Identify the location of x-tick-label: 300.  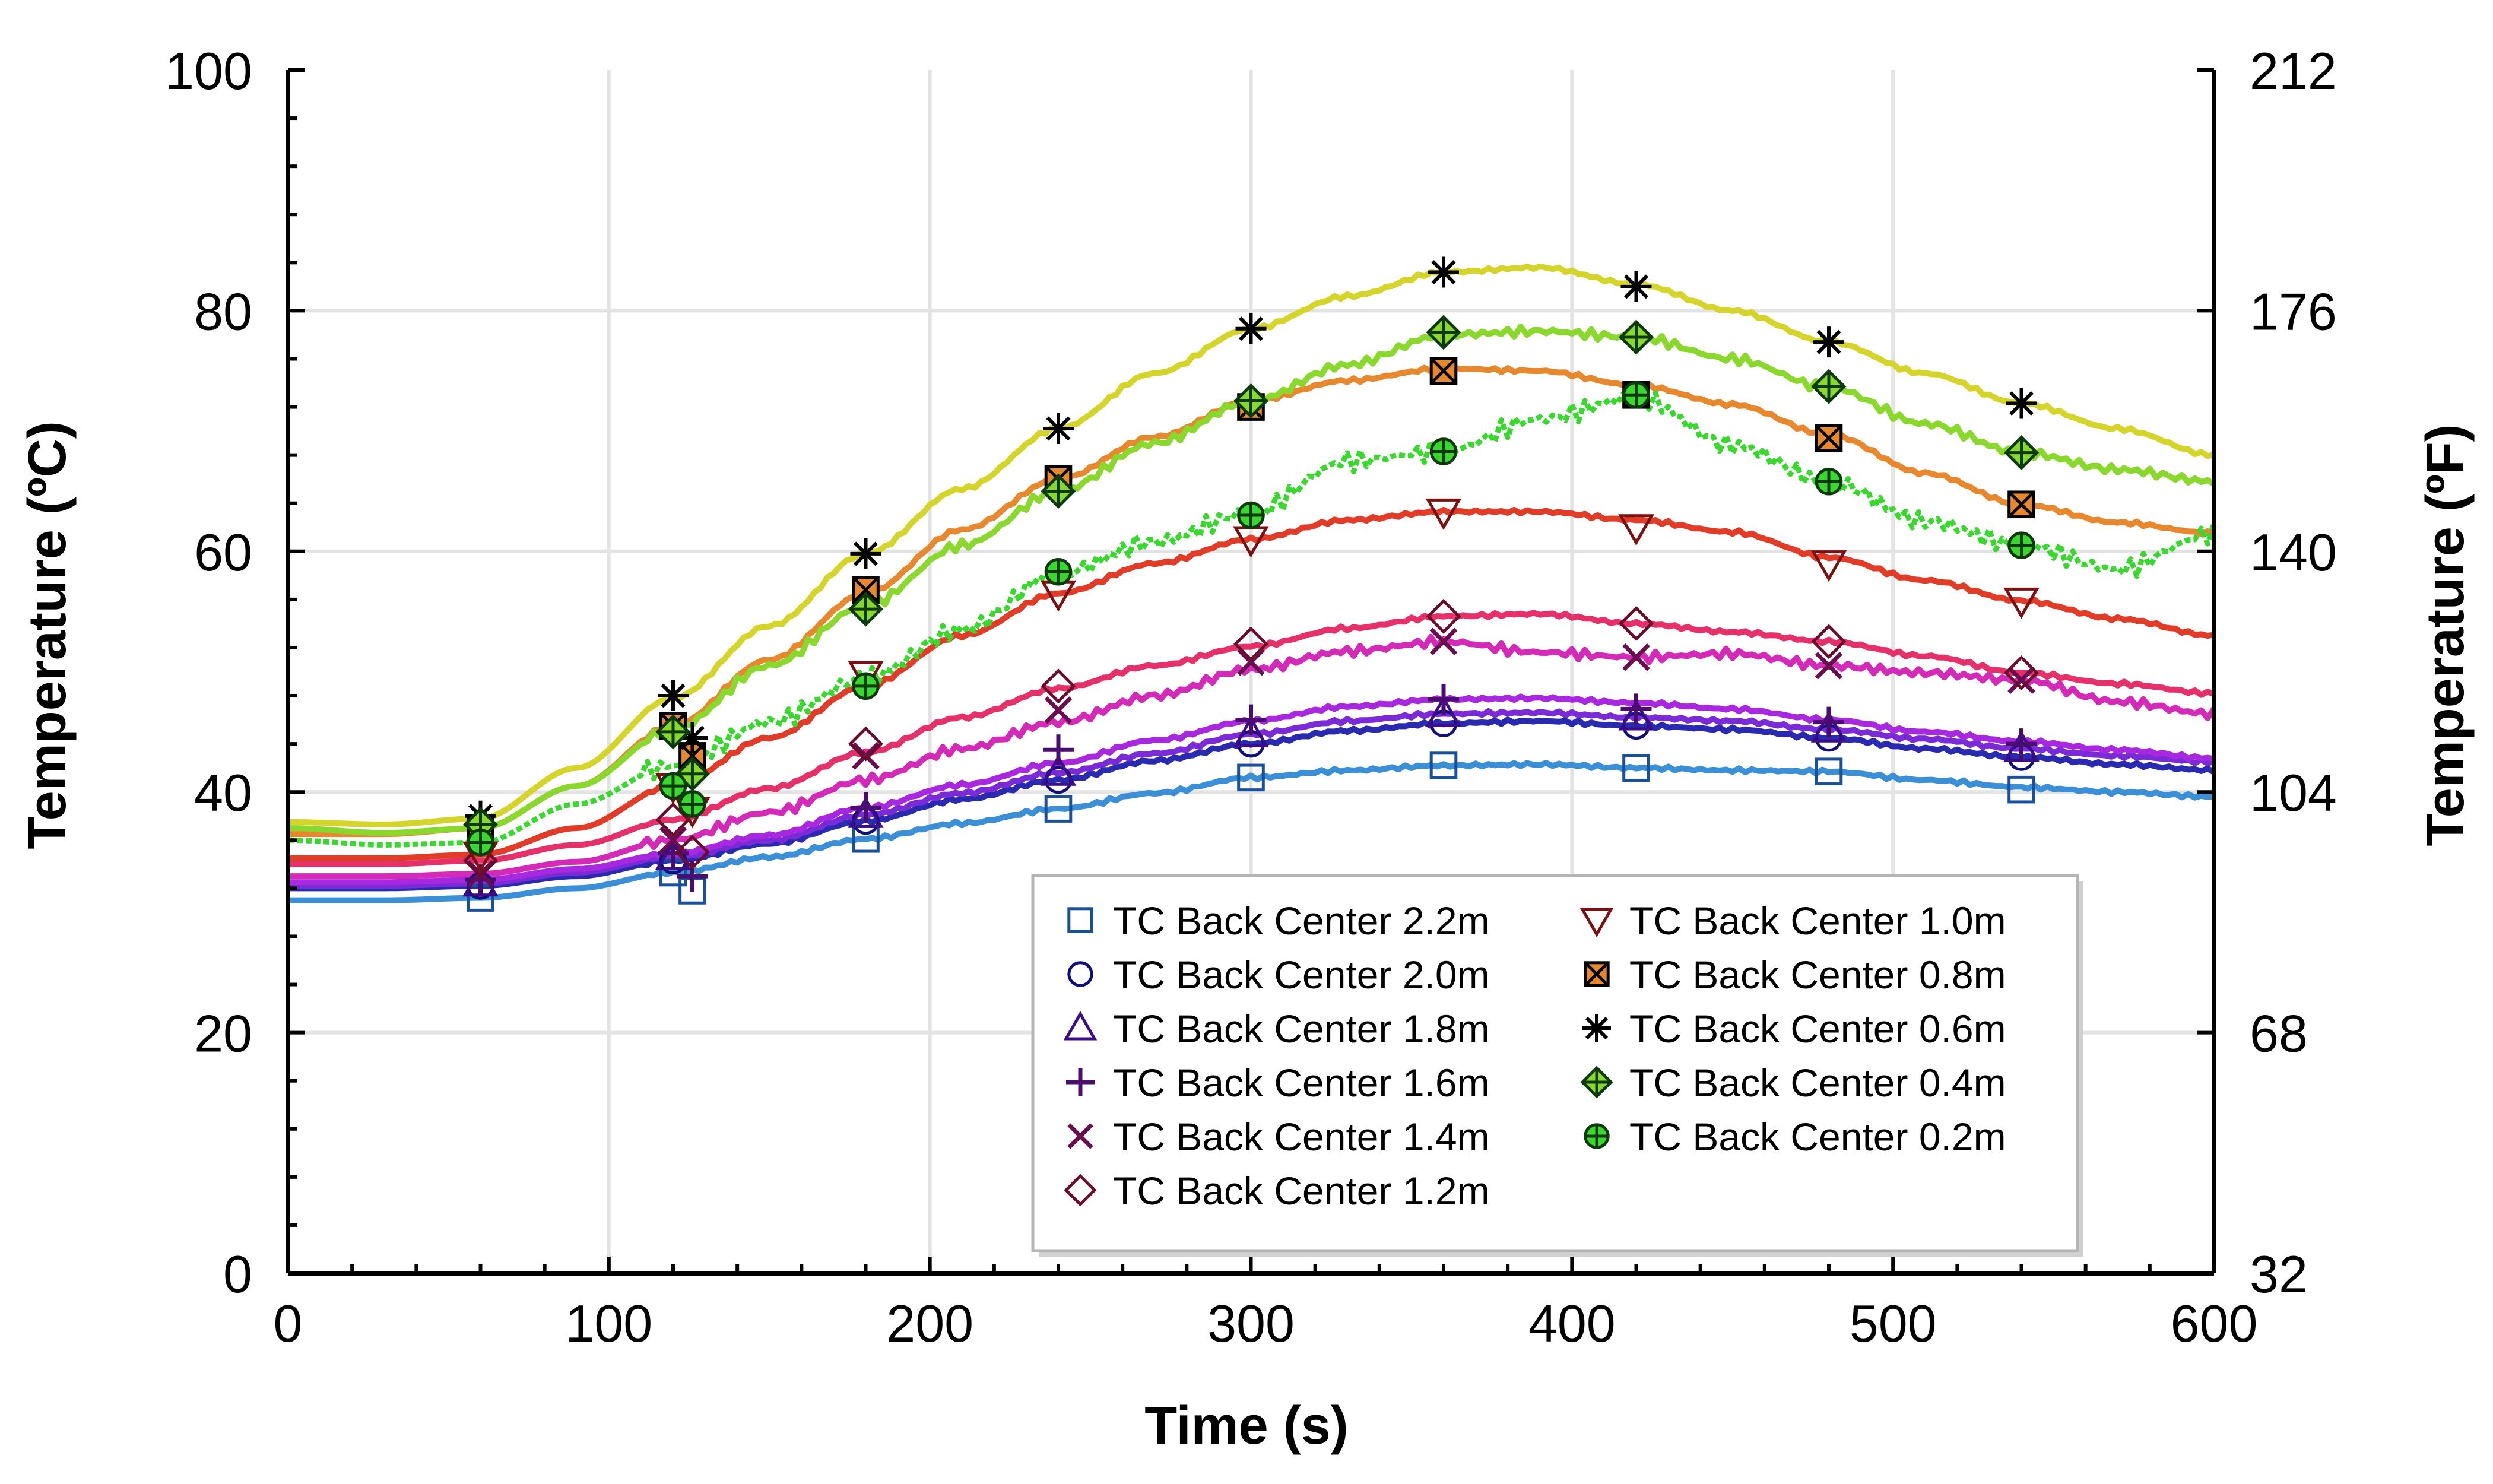
(1251, 1323).